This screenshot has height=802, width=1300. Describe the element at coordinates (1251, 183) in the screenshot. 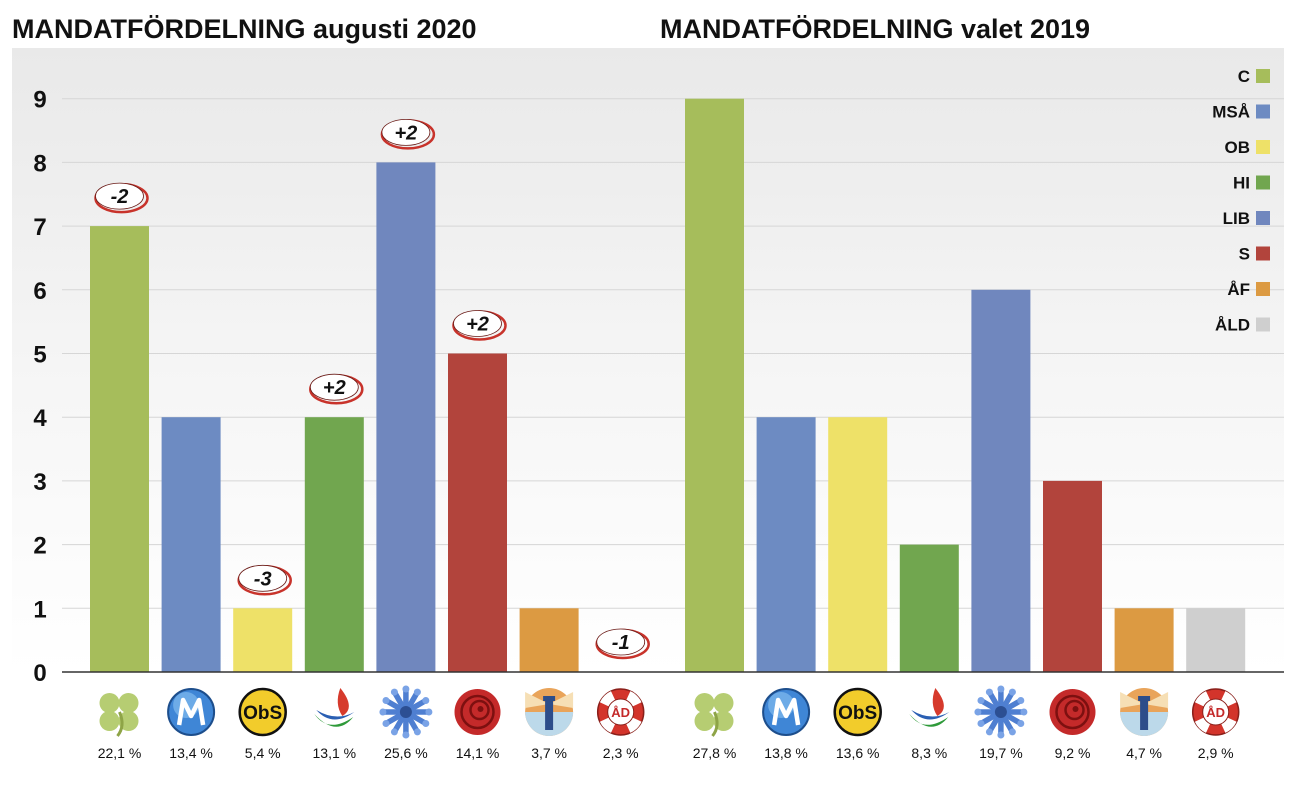

I see `legend-item: HI` at that location.